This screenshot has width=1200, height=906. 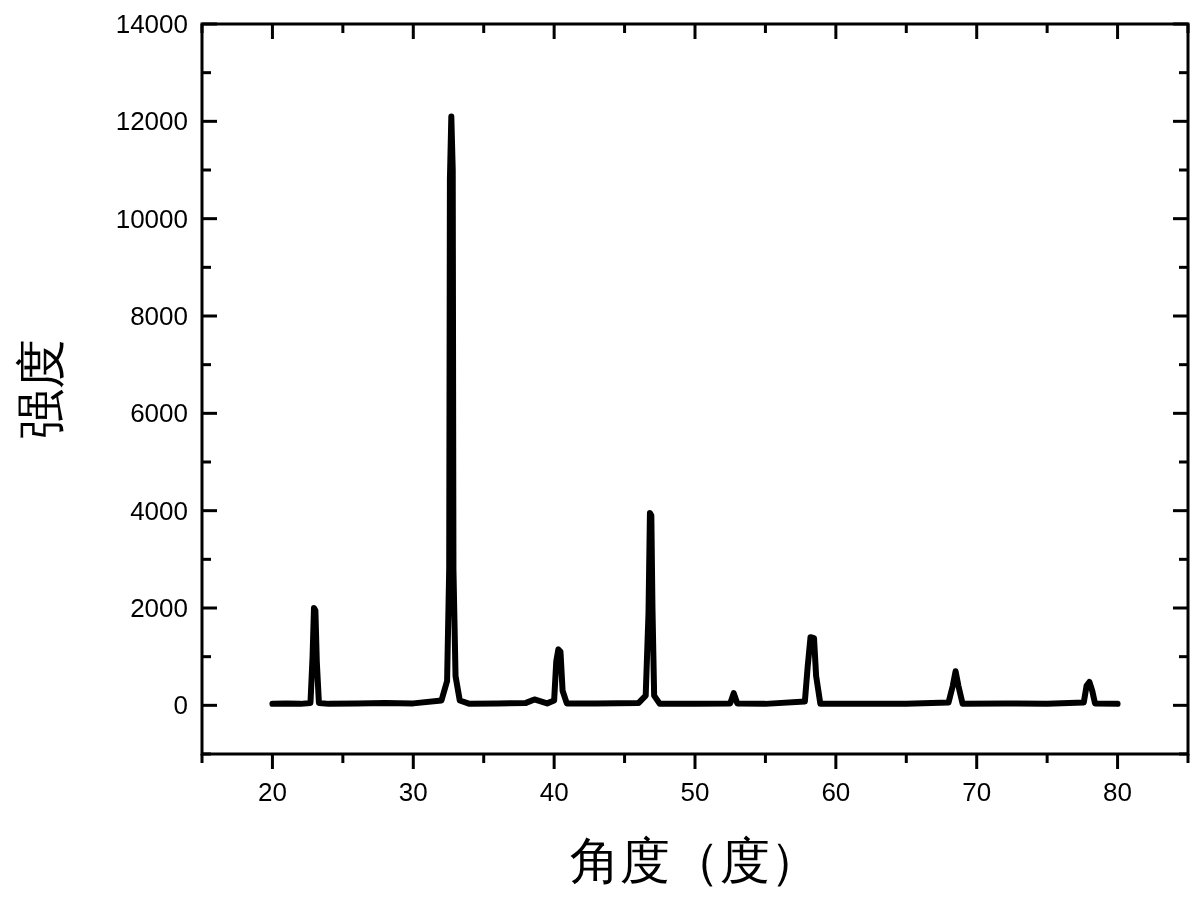 I want to click on x-tick-label: 70, so click(x=977, y=792).